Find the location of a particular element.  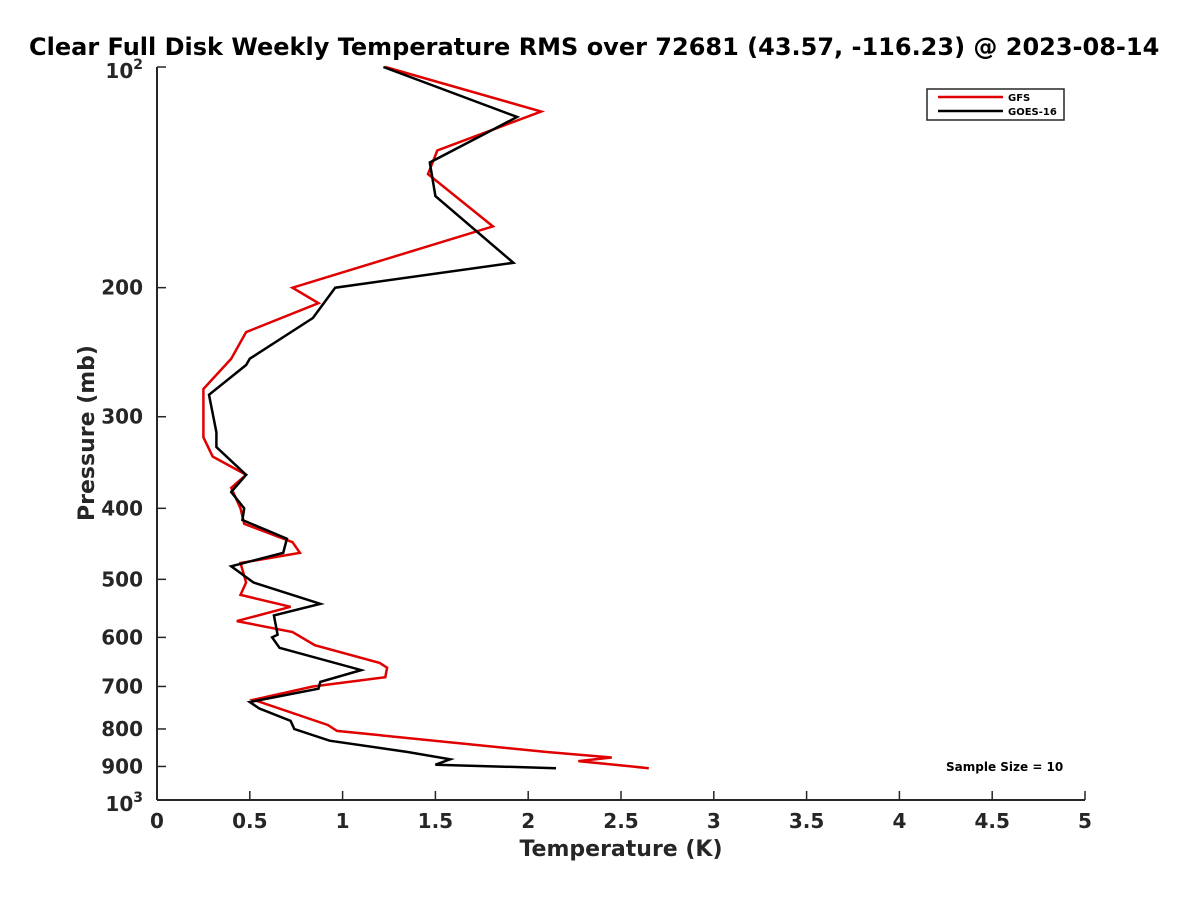

y-tick-label: 900 is located at coordinates (122, 766).